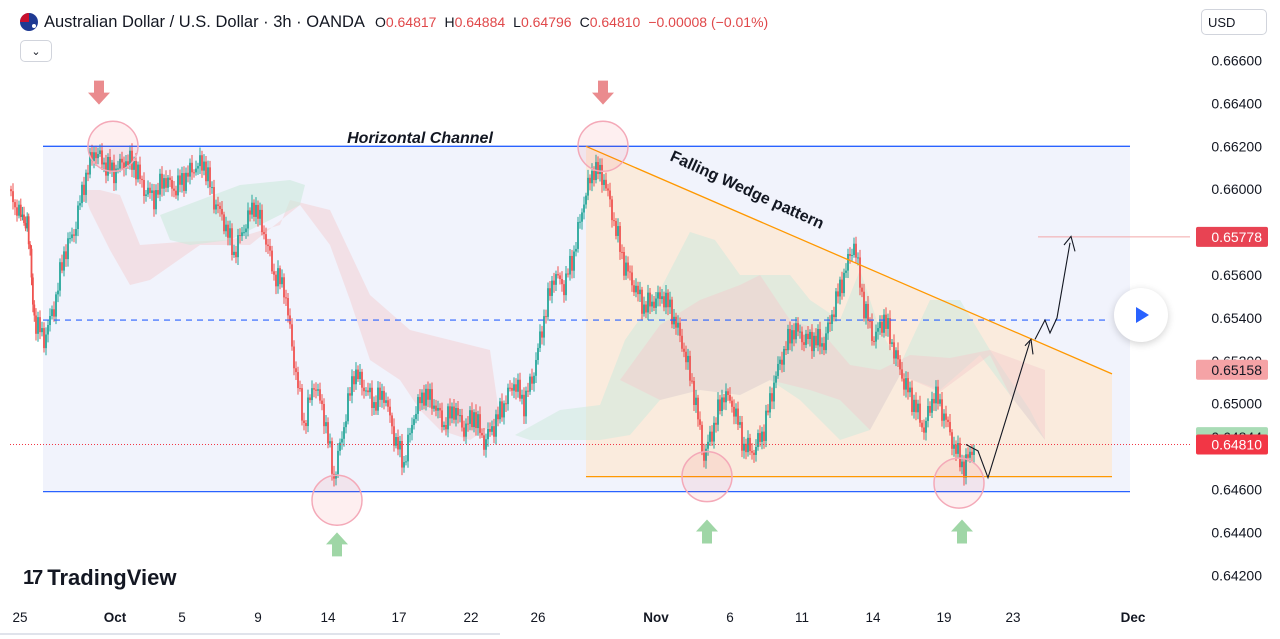 This screenshot has height=639, width=1280. Describe the element at coordinates (36, 51) in the screenshot. I see `collapse-legend-button: ⌄` at that location.